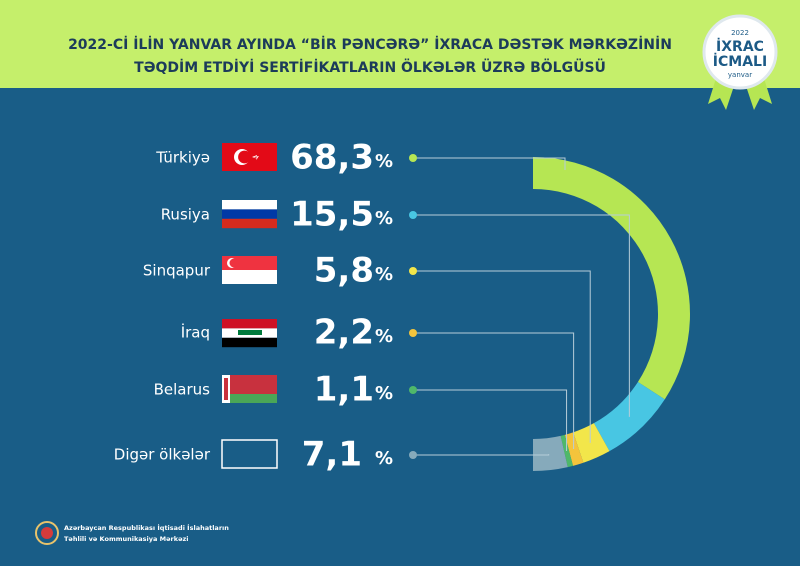 Image resolution: width=800 pixels, height=566 pixels. I want to click on logo, so click(47, 533).